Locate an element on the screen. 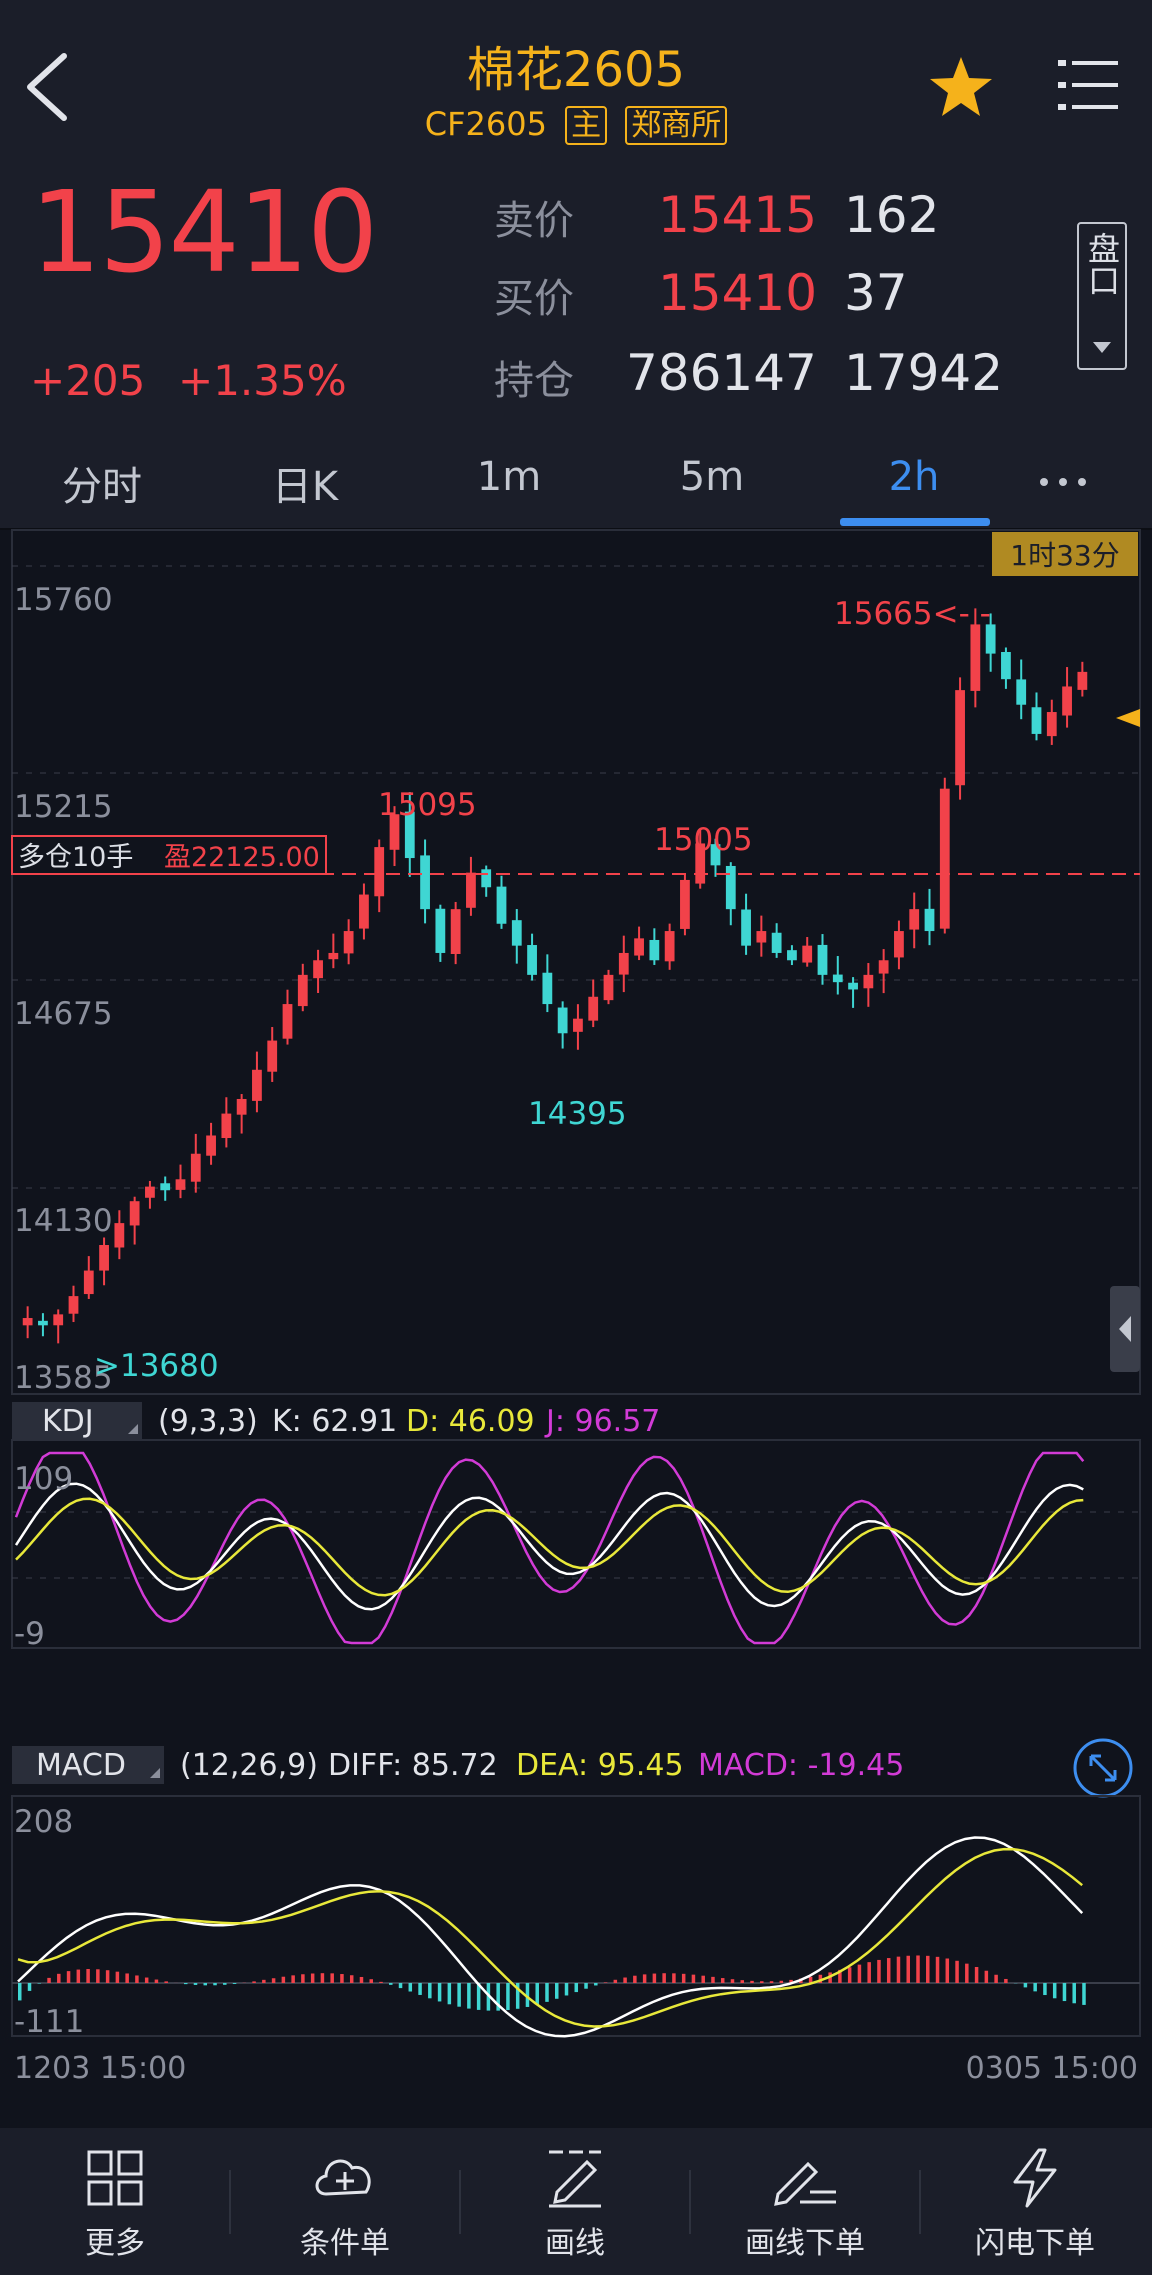  tab-5m: 5m is located at coordinates (712, 477).